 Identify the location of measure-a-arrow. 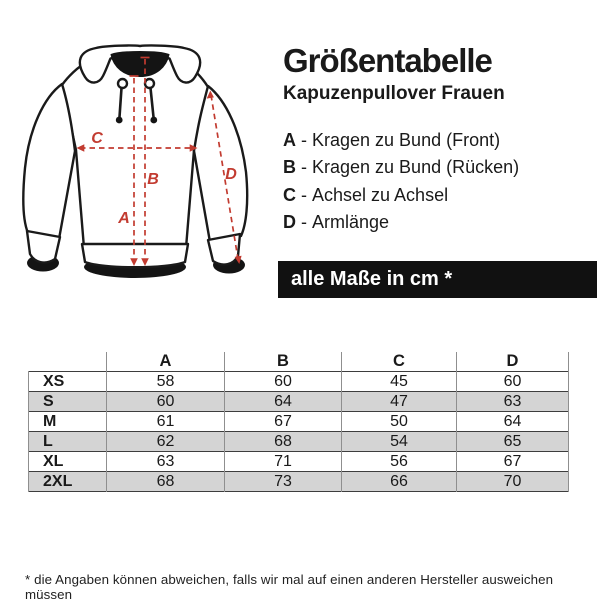
(134, 262).